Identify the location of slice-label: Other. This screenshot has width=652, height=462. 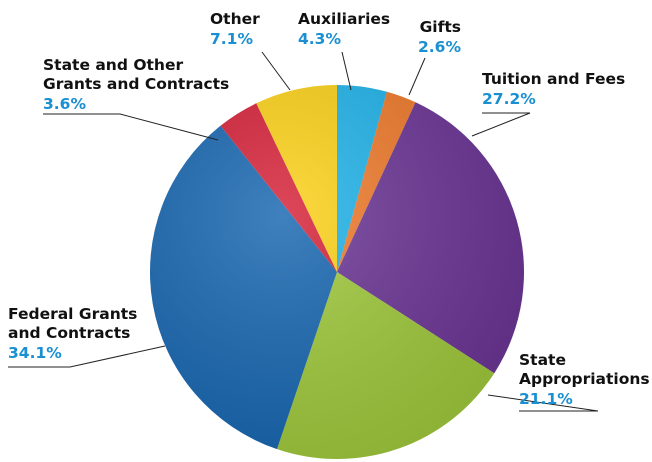
(235, 19).